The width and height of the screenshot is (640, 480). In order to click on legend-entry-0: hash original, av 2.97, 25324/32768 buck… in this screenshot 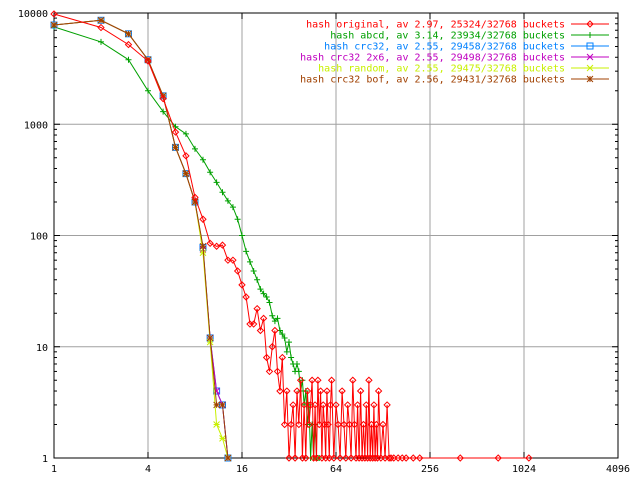, I will do `click(457, 25)`.